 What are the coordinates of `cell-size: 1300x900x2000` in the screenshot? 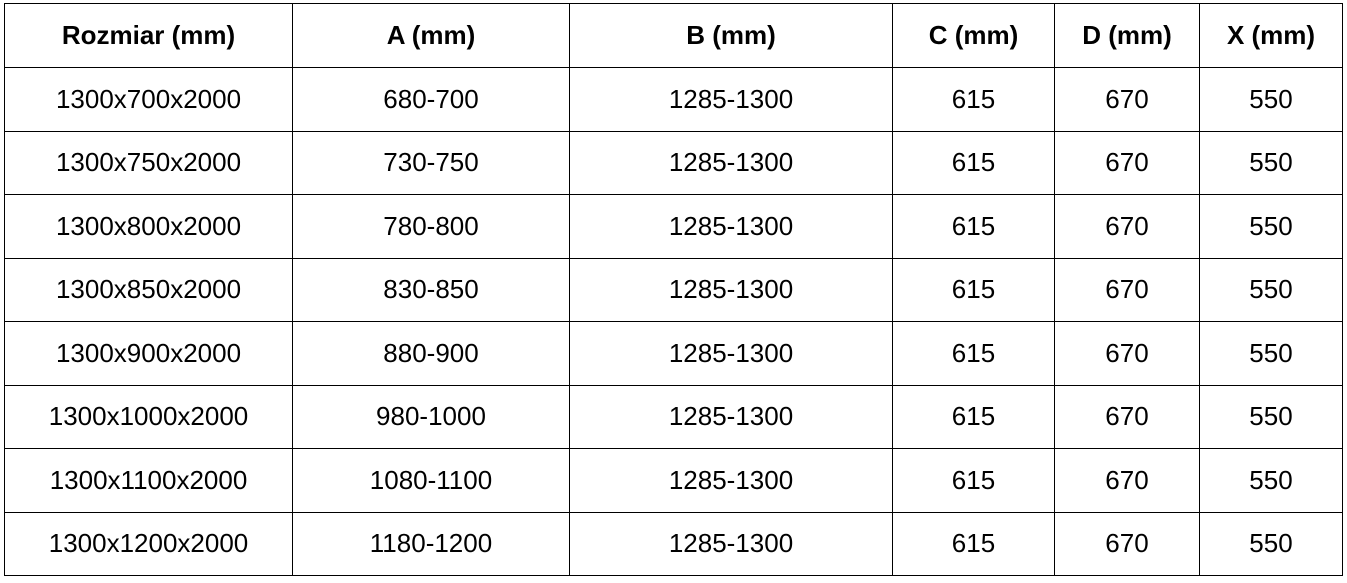 It's located at (148, 353).